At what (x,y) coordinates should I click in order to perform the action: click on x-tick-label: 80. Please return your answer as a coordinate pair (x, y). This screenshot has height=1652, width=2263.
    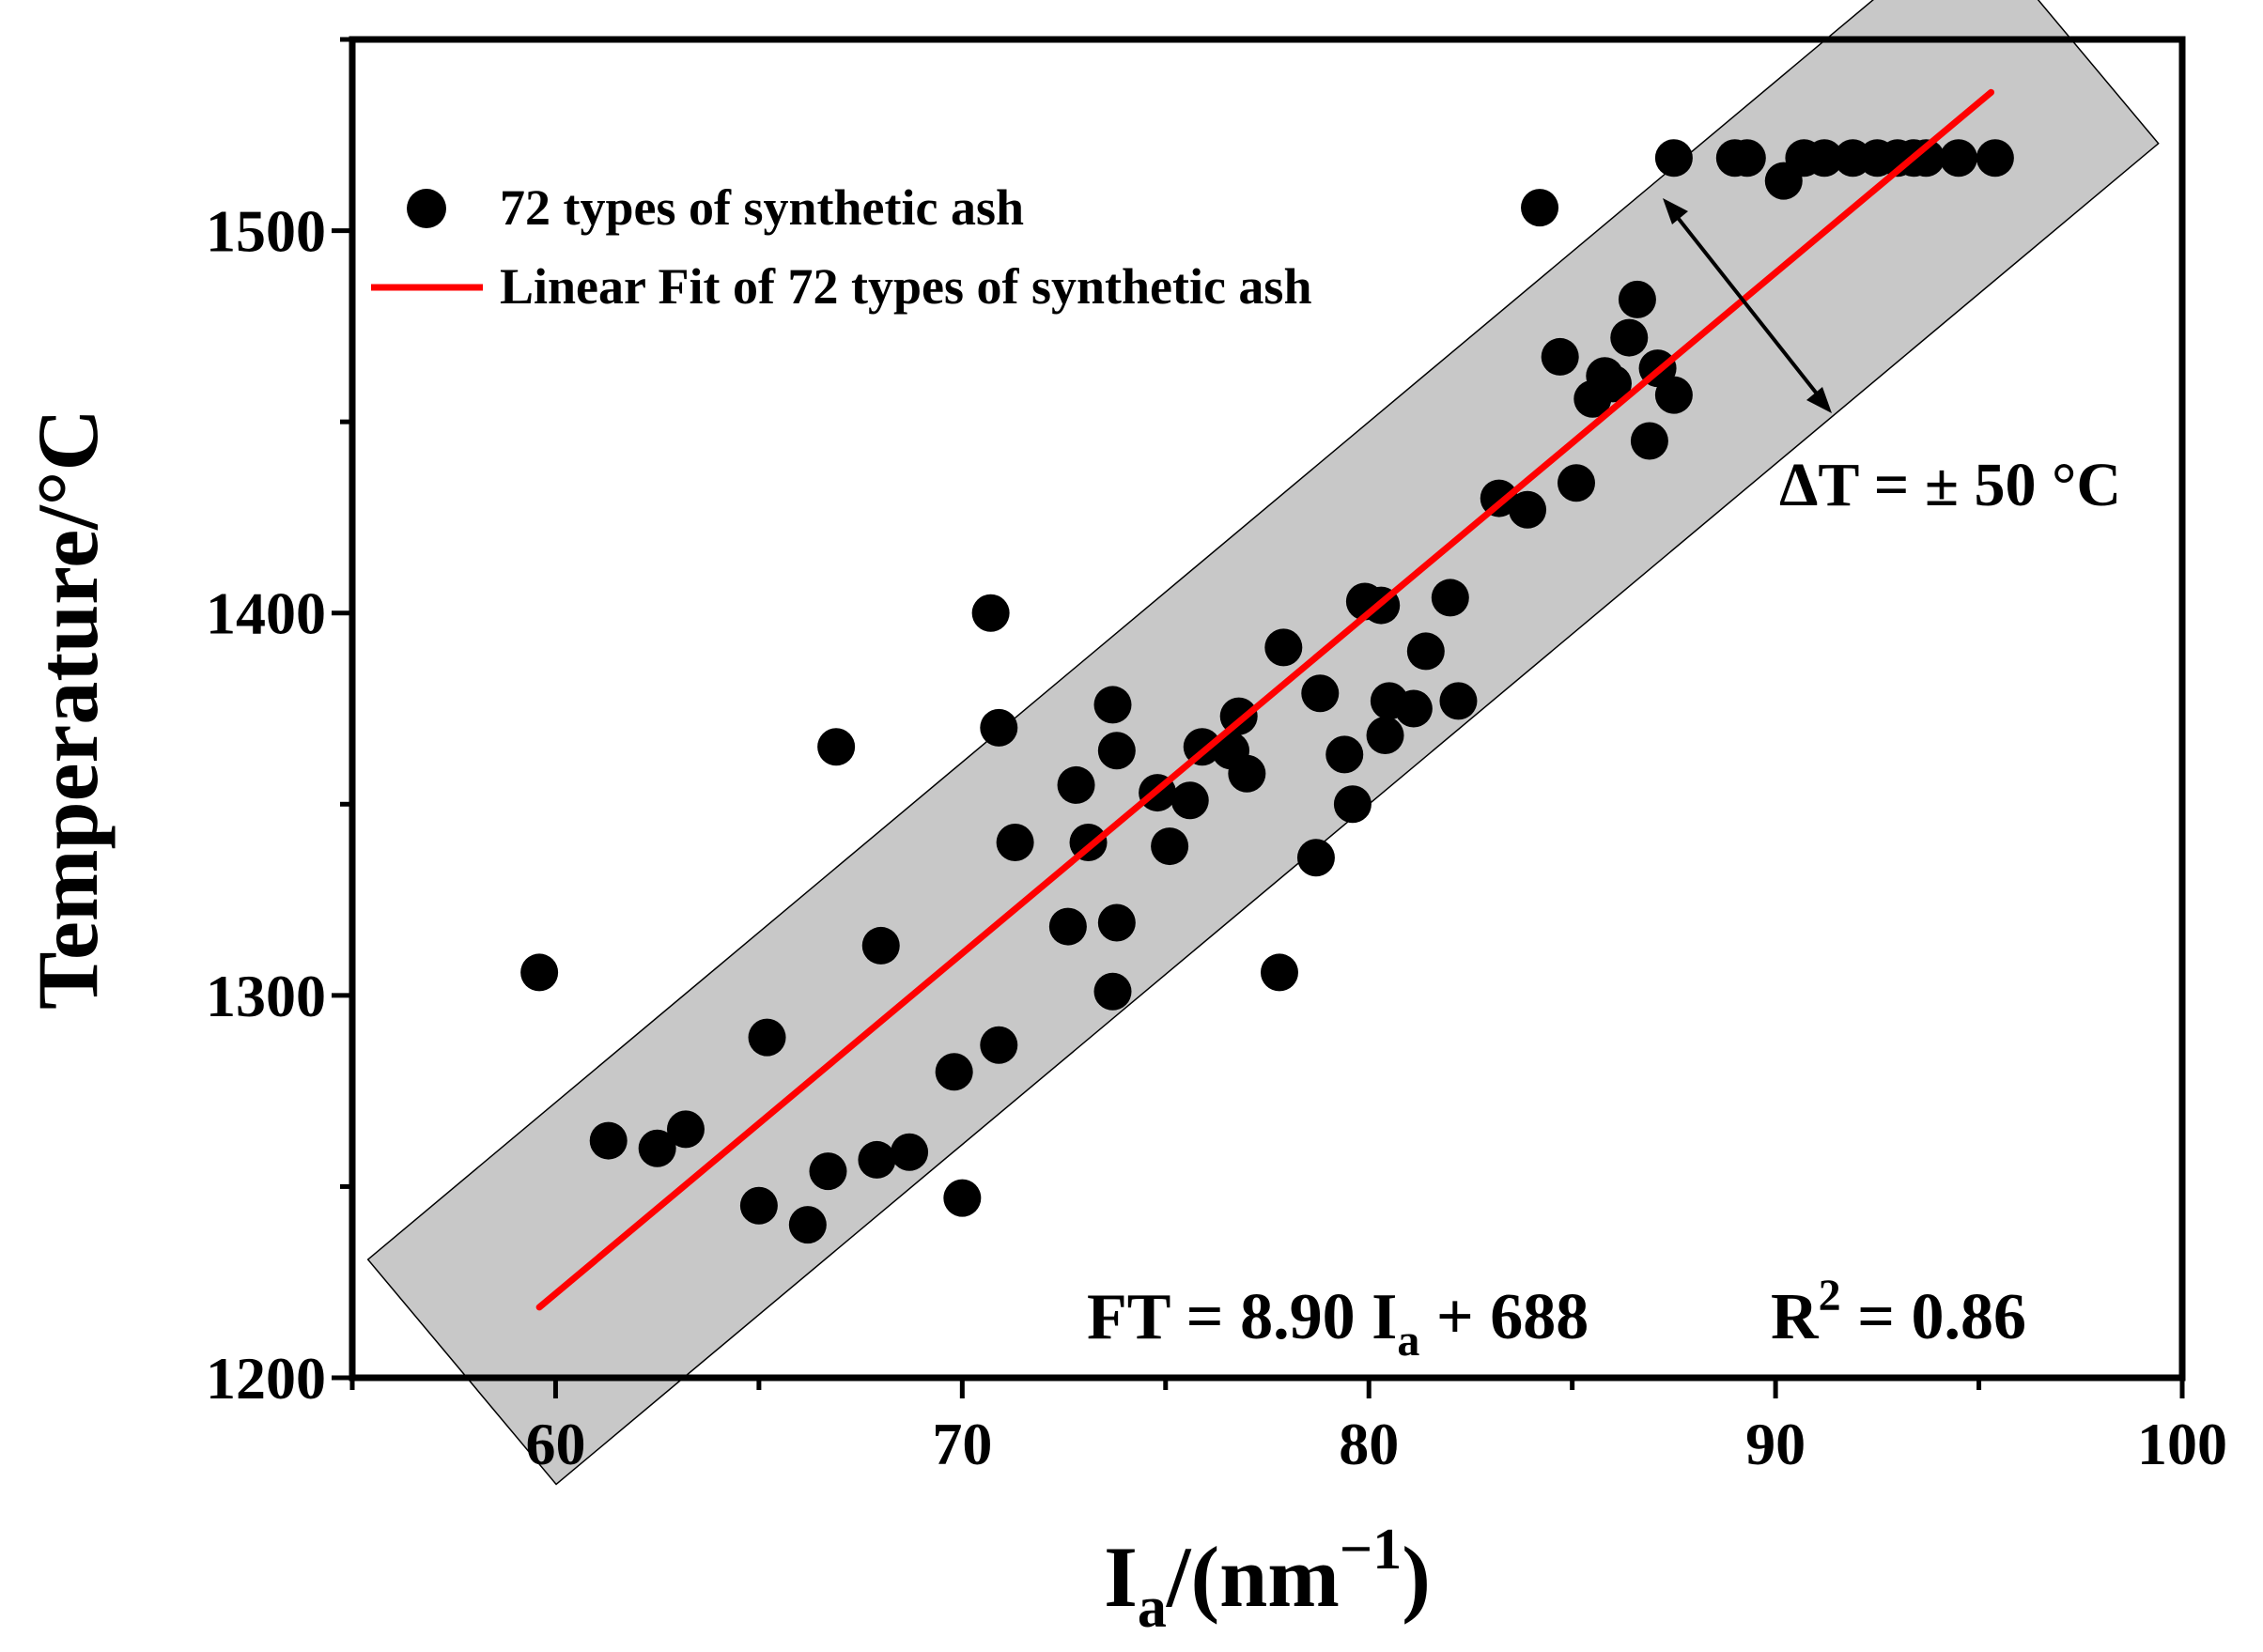
    Looking at the image, I should click on (1369, 1444).